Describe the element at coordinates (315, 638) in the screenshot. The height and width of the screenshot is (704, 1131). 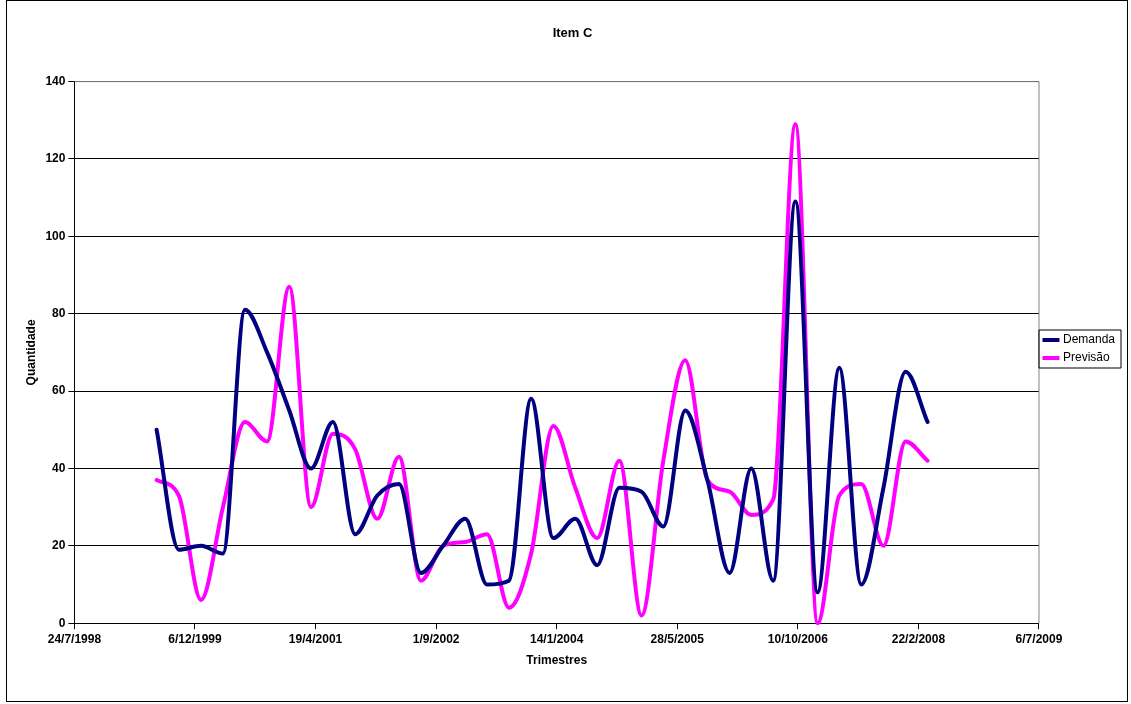
I see `x-tick-label: 19/4/2001` at that location.